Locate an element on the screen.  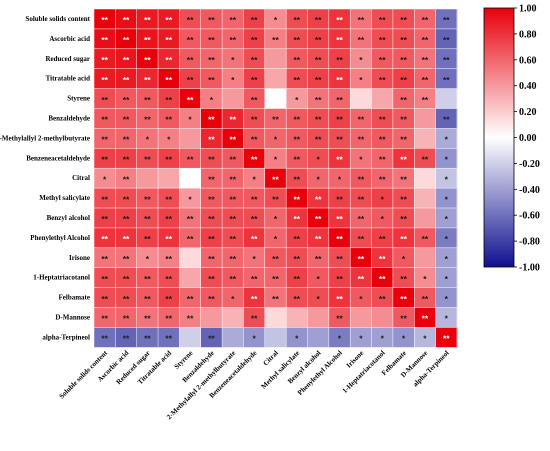
colorbar-tick-label: 0.60 is located at coordinates (528, 60).